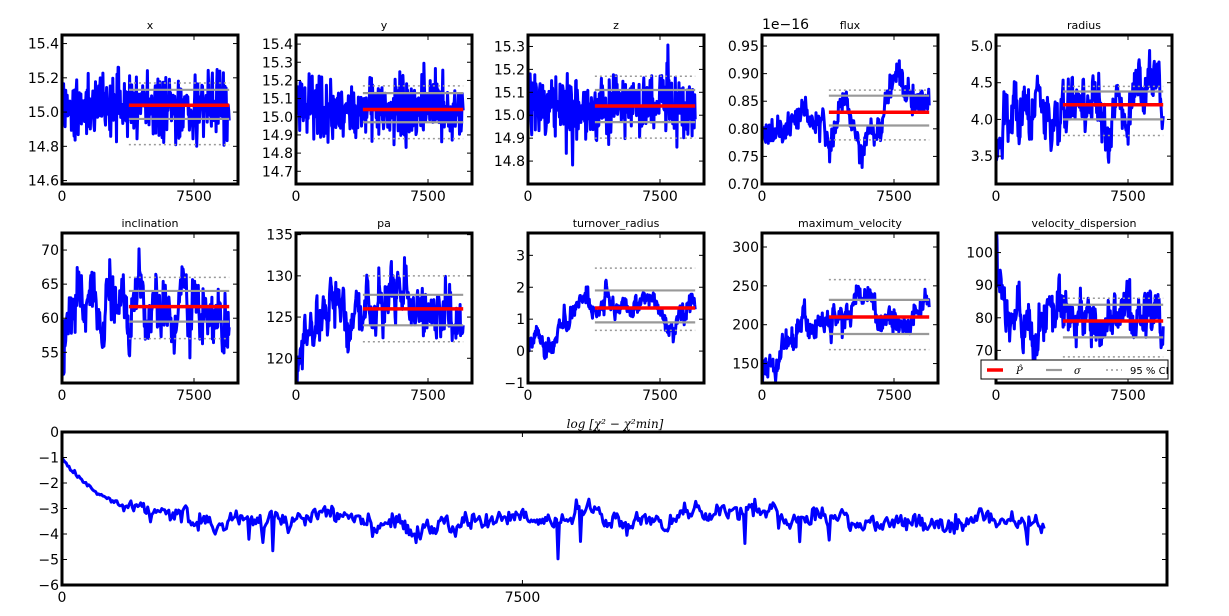 This screenshot has height=616, width=1229. I want to click on ytick-label: −2, so click(48, 484).